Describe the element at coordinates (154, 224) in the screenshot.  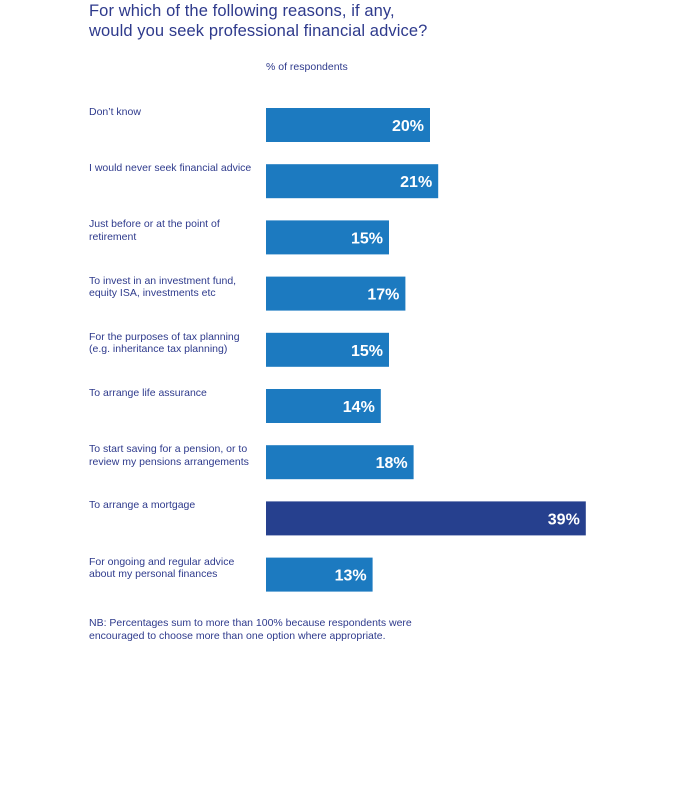
I see `category-label-line: Just before or at the point of` at that location.